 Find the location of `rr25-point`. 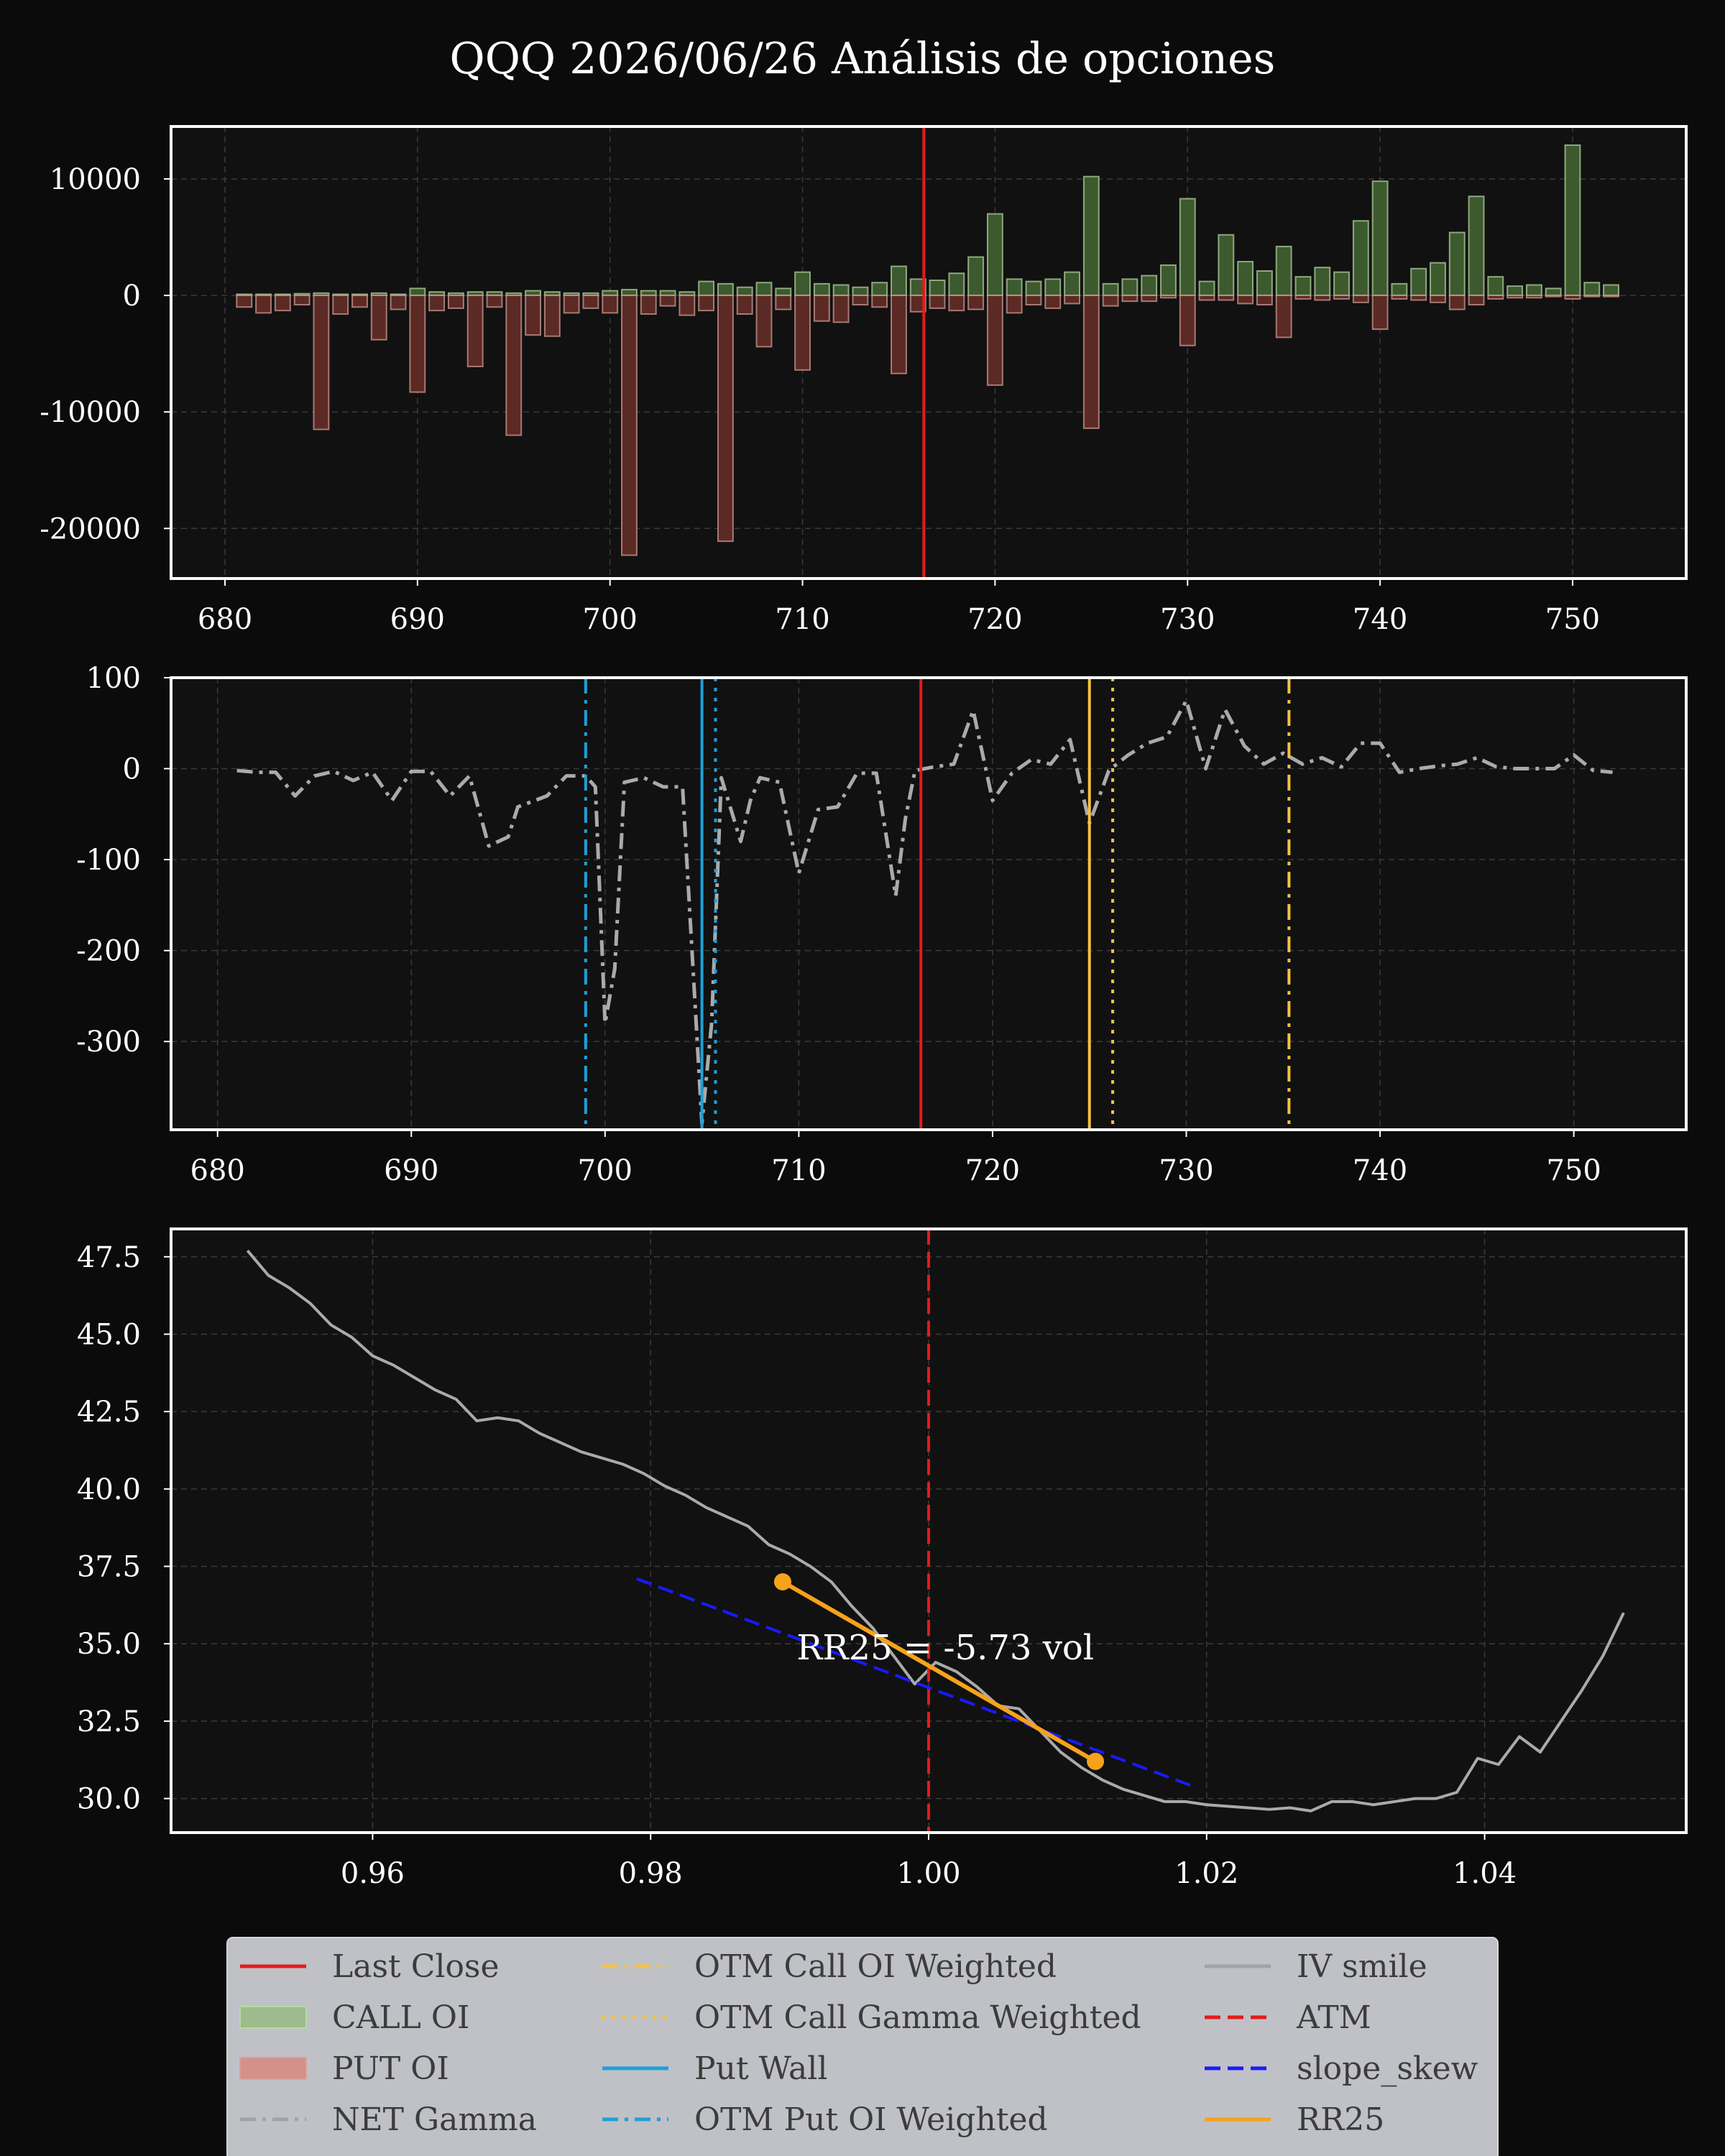

rr25-point is located at coordinates (1096, 1761).